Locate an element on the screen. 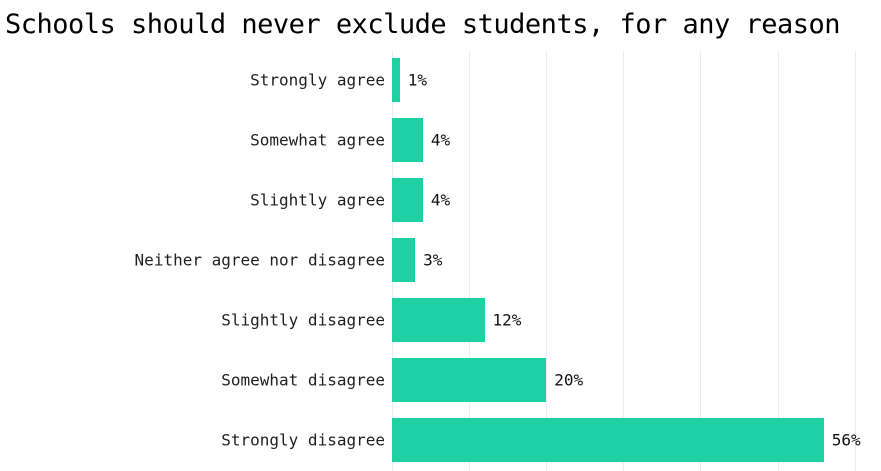  bar-row: Somewhat disagree 20% is located at coordinates (440, 380).